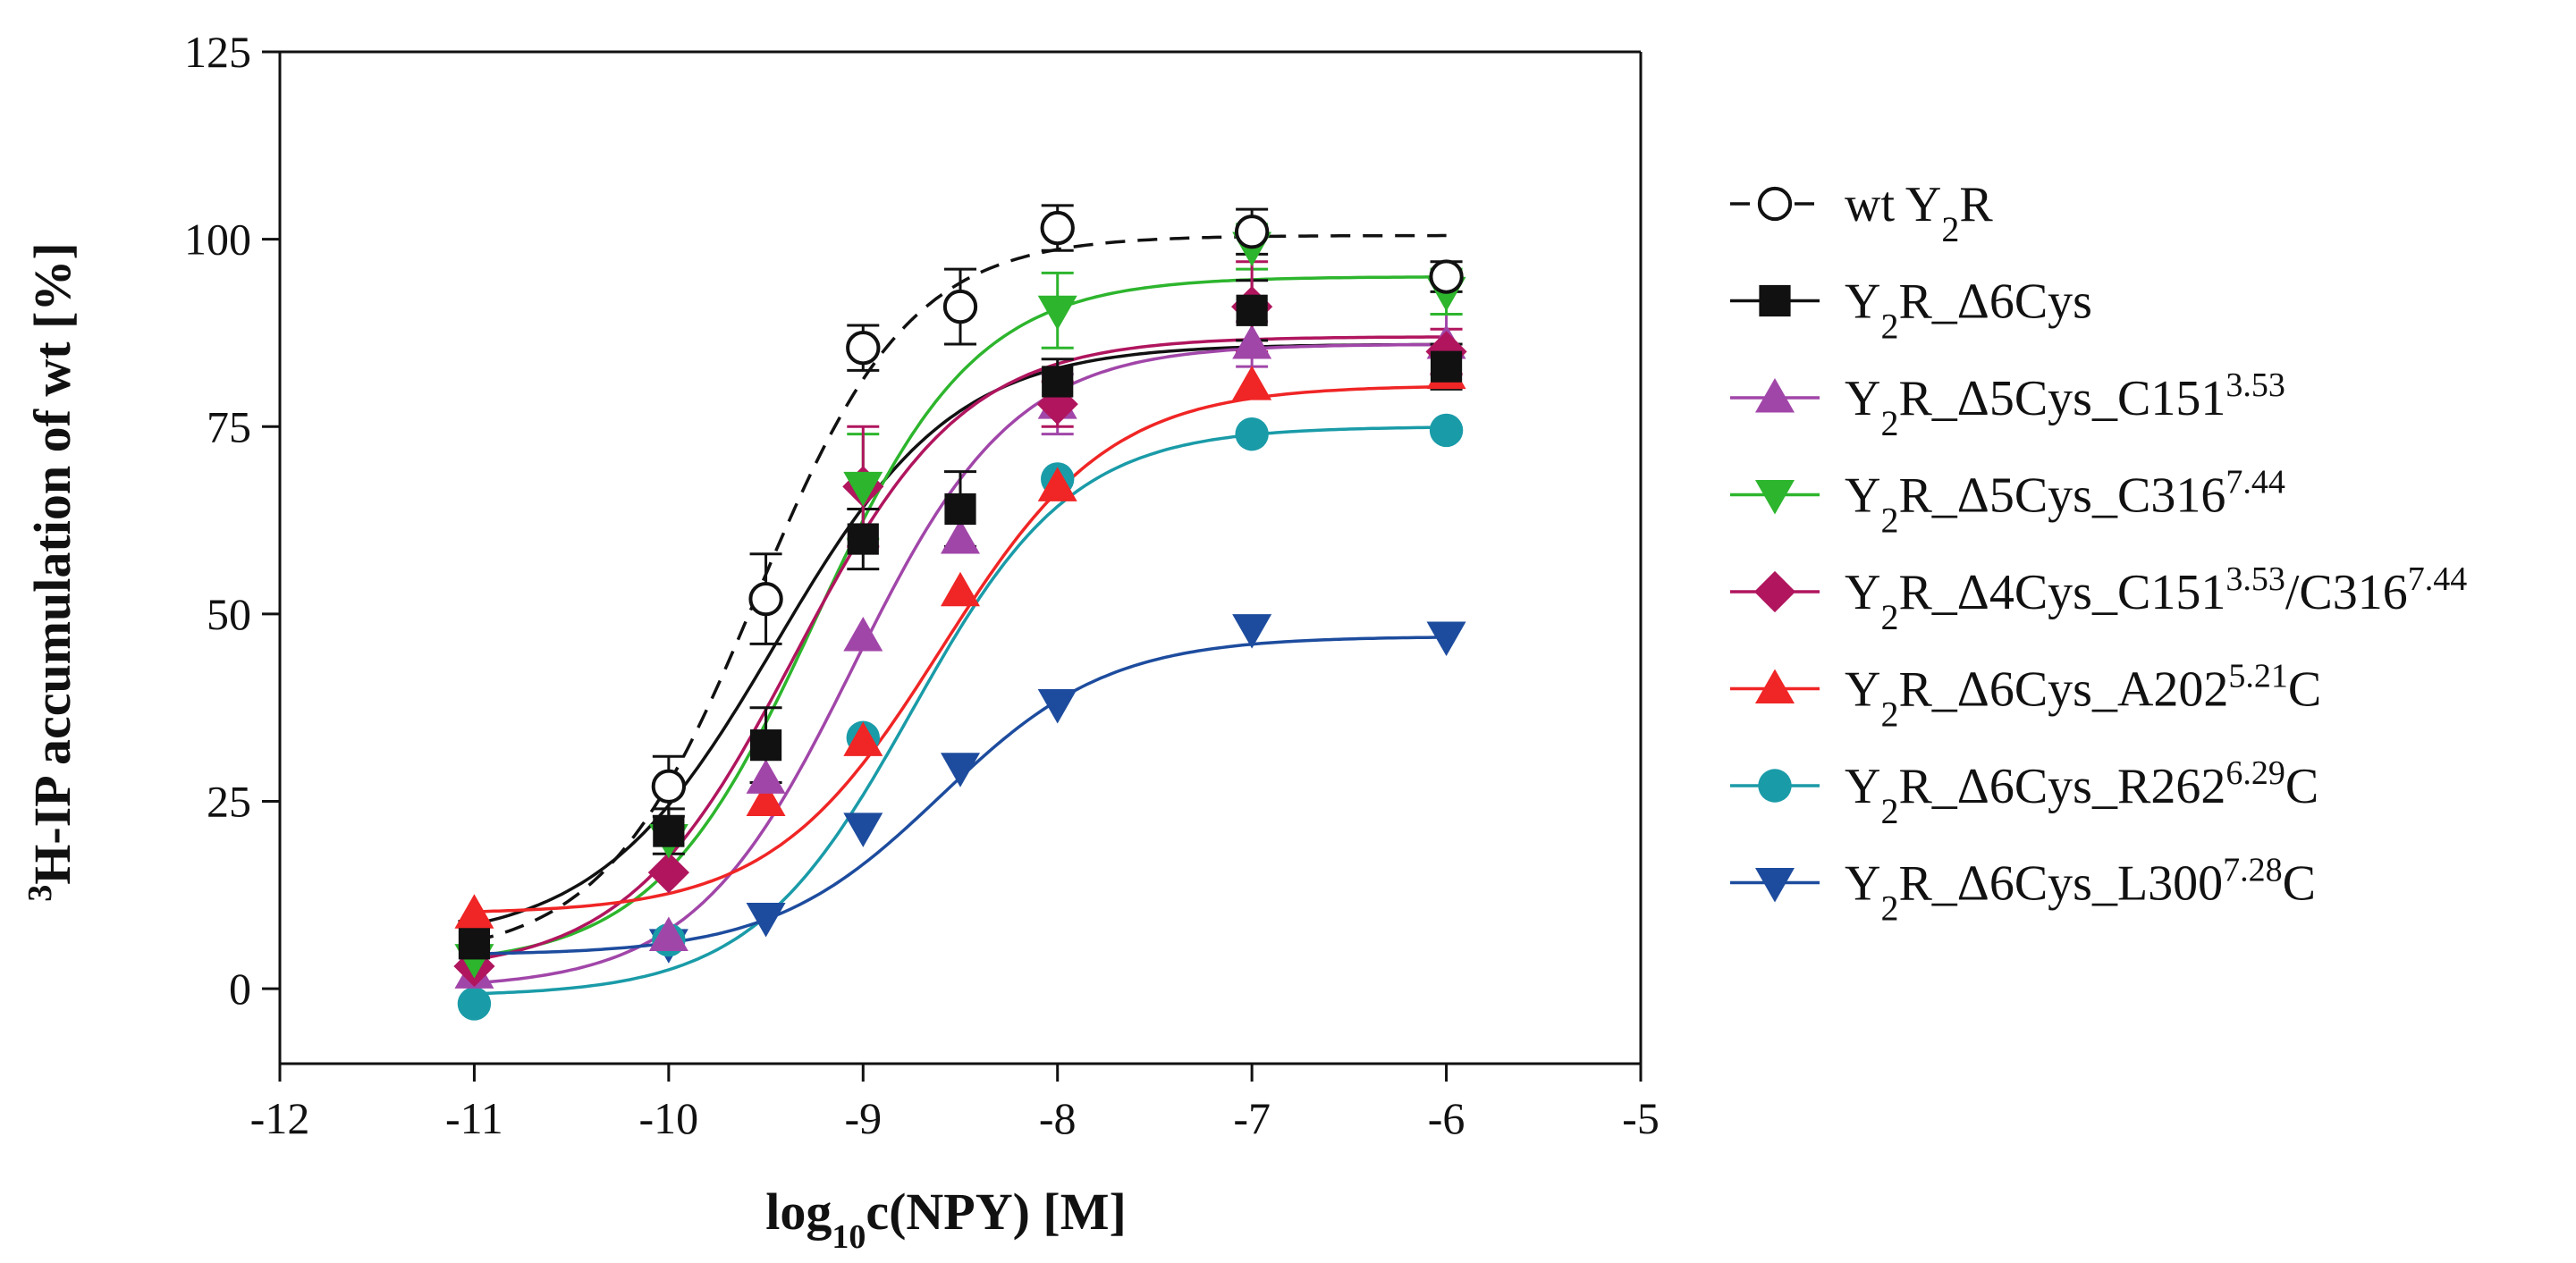 The width and height of the screenshot is (2576, 1263). I want to click on x-tick-label: -6, so click(1446, 1118).